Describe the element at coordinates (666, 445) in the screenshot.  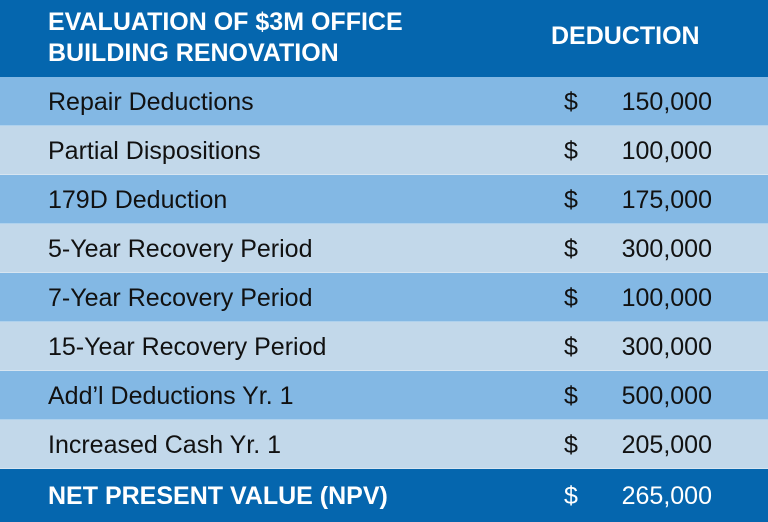
I see `row-amount: 205,000` at that location.